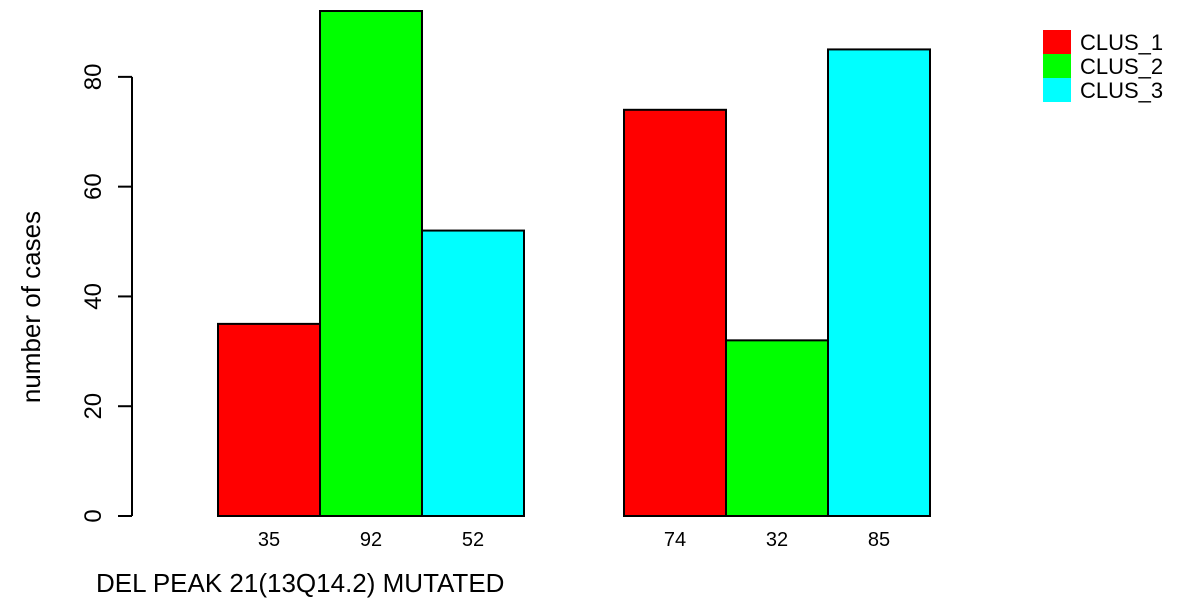 The height and width of the screenshot is (601, 1203). I want to click on bar-value-label: 85, so click(879, 540).